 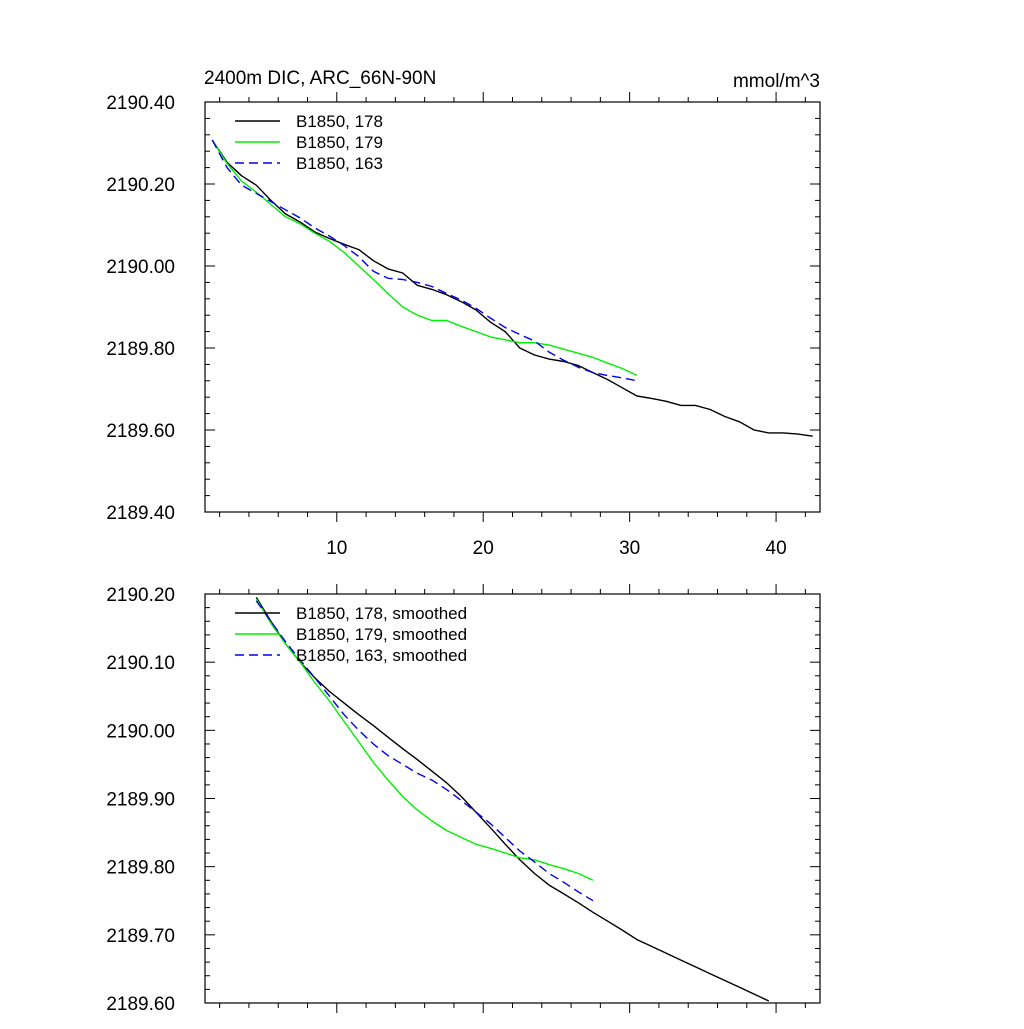 What do you see at coordinates (483, 548) in the screenshot?
I see `x-tick-label: 20` at bounding box center [483, 548].